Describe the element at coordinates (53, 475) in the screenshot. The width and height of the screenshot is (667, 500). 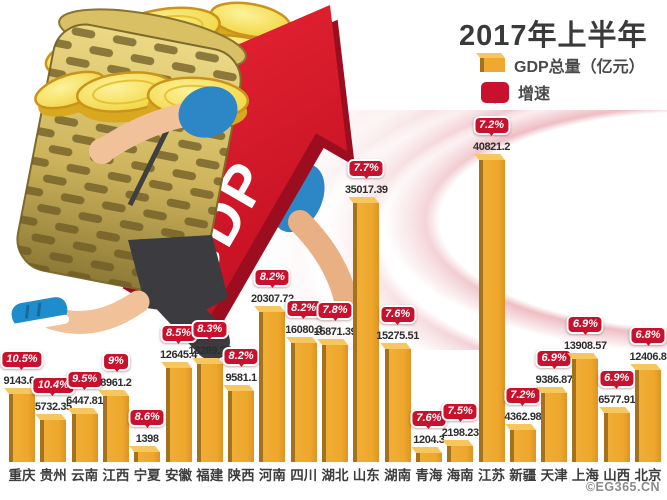
I see `province-label: 贵州` at that location.